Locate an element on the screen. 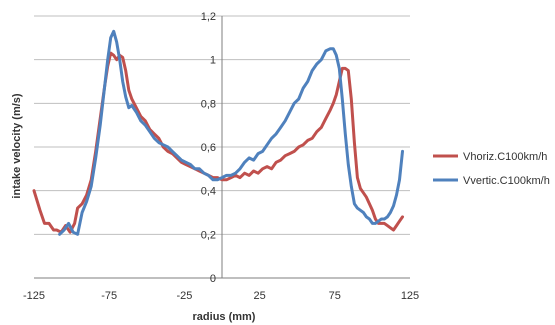 The width and height of the screenshot is (555, 325). y-tick-label: 1 is located at coordinates (213, 61).